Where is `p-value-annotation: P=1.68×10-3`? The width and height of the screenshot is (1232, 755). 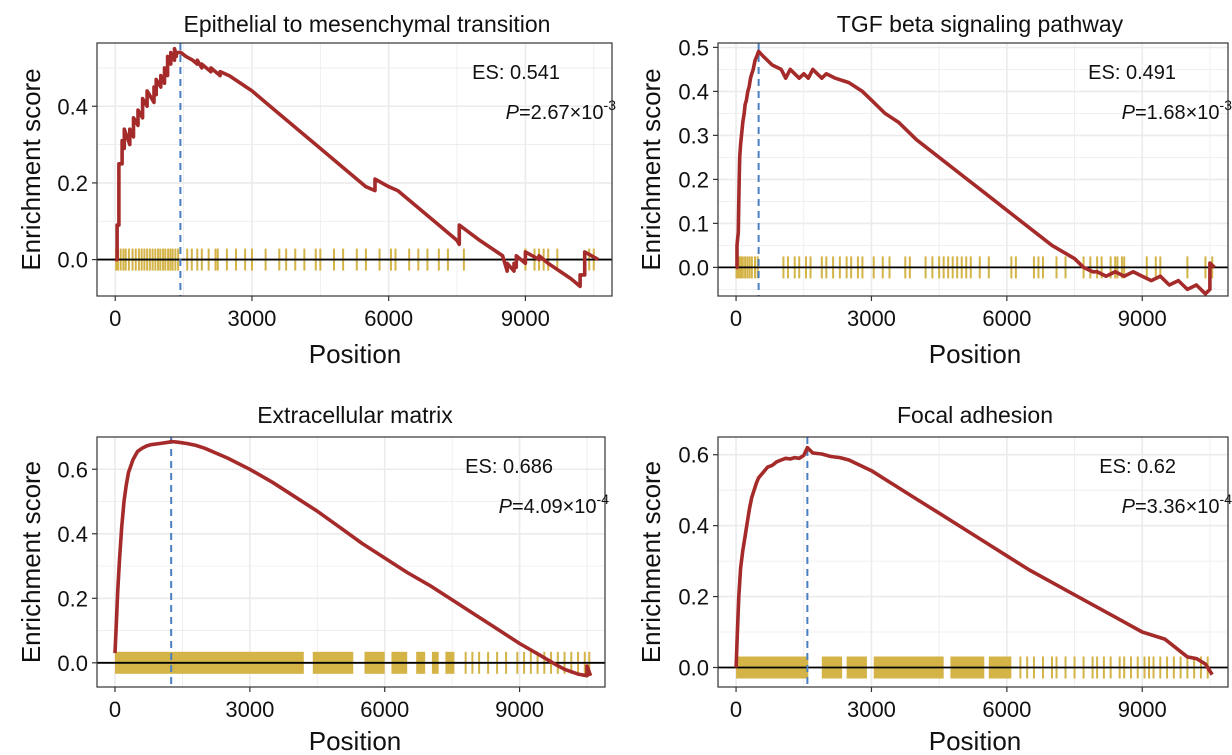 p-value-annotation: P=1.68×10-3 is located at coordinates (1177, 110).